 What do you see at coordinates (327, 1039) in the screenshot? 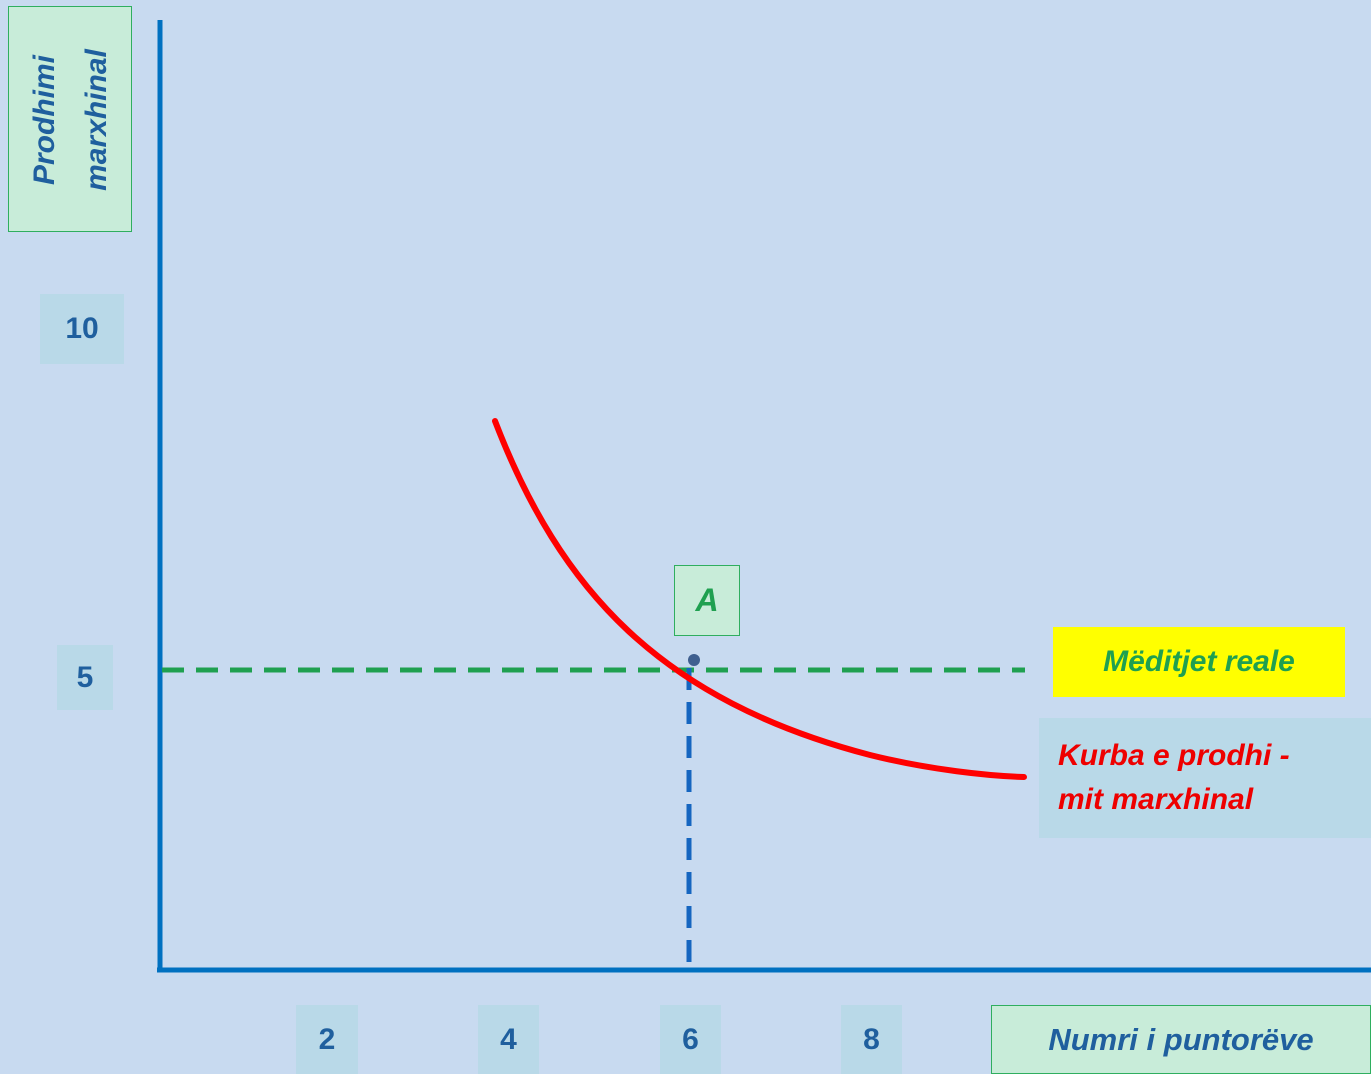
I see `x-tick-2: 2` at bounding box center [327, 1039].